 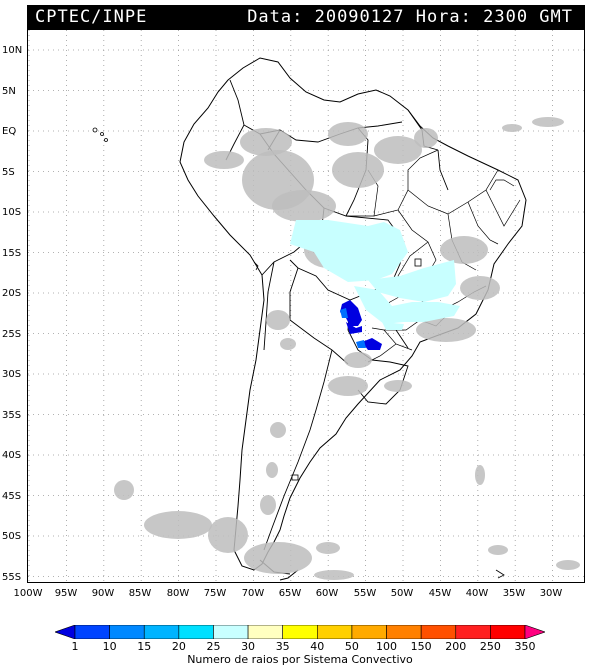 I want to click on legend-tick-label: 50, so click(x=351, y=646).